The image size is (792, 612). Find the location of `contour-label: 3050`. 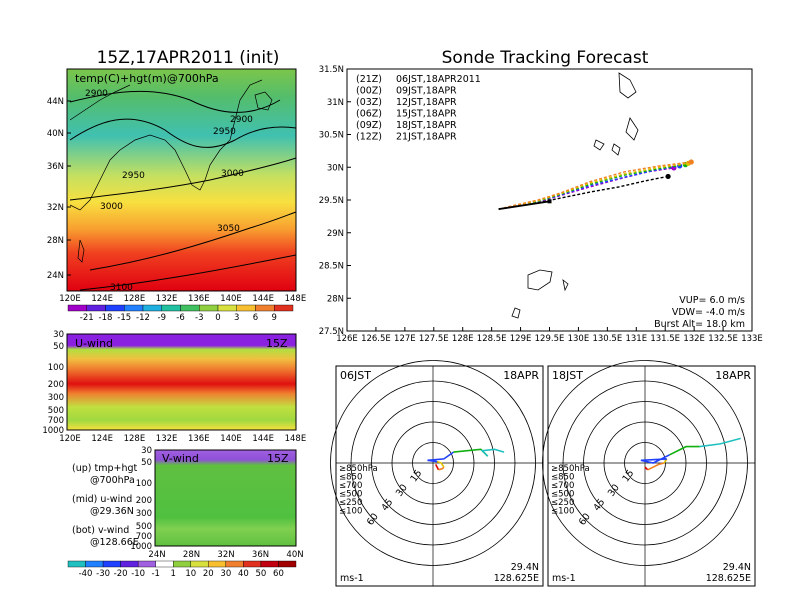

contour-label: 3050 is located at coordinates (228, 229).